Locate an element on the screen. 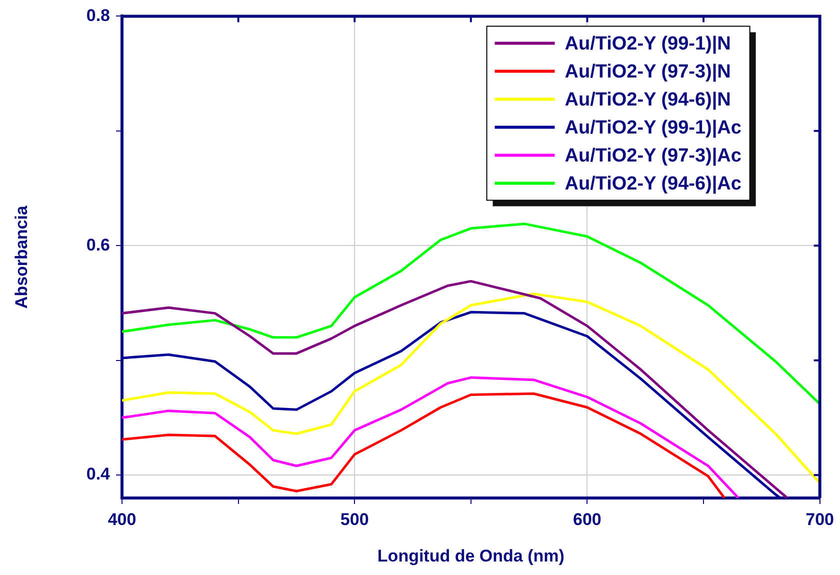  legend-label: Au/TiO2-Y (94-6)|N is located at coordinates (647, 99).